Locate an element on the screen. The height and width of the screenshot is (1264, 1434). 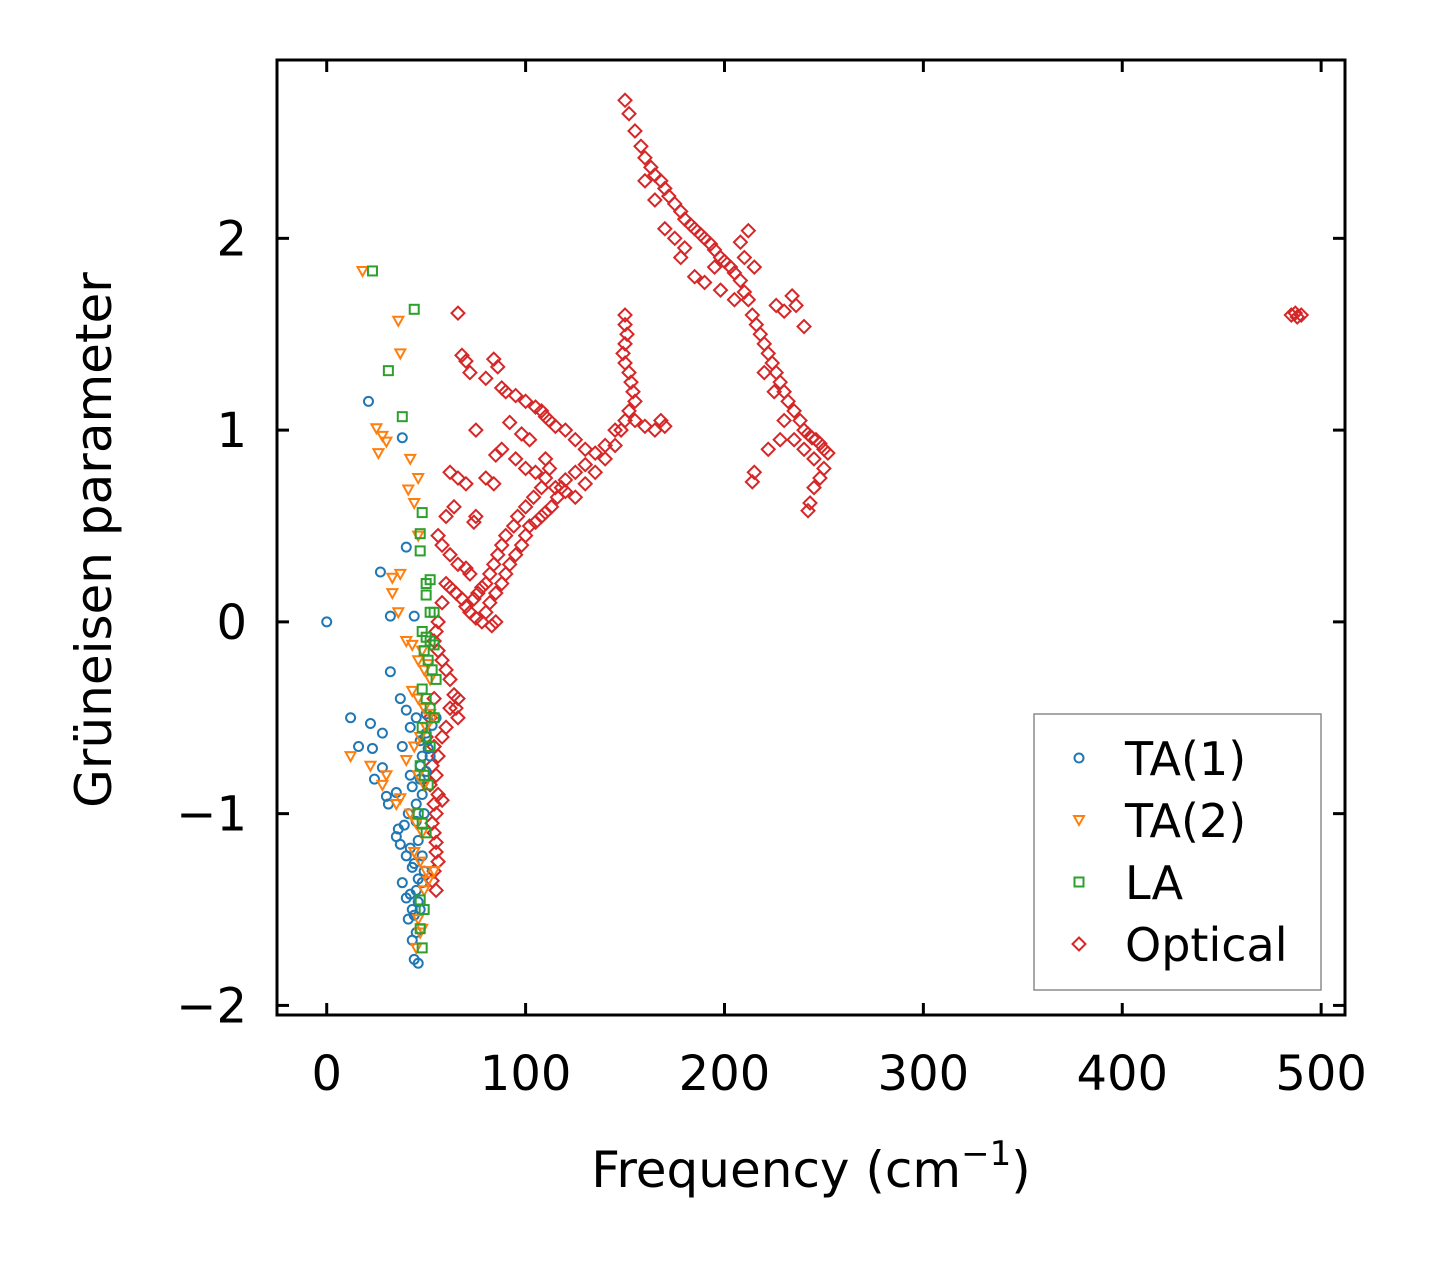
y-axis-label: Grüneisen parameter is located at coordinates (94, 540).